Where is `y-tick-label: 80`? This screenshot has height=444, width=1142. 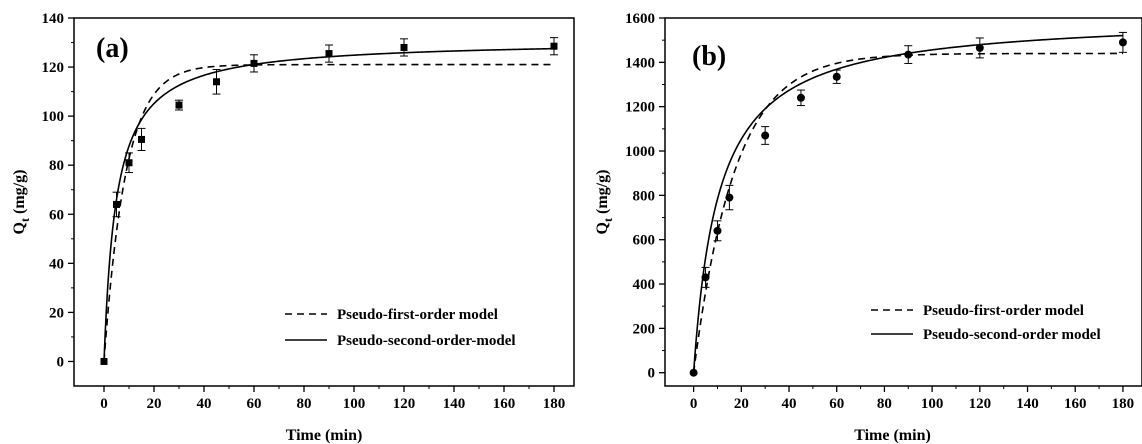
y-tick-label: 80 is located at coordinates (56, 166).